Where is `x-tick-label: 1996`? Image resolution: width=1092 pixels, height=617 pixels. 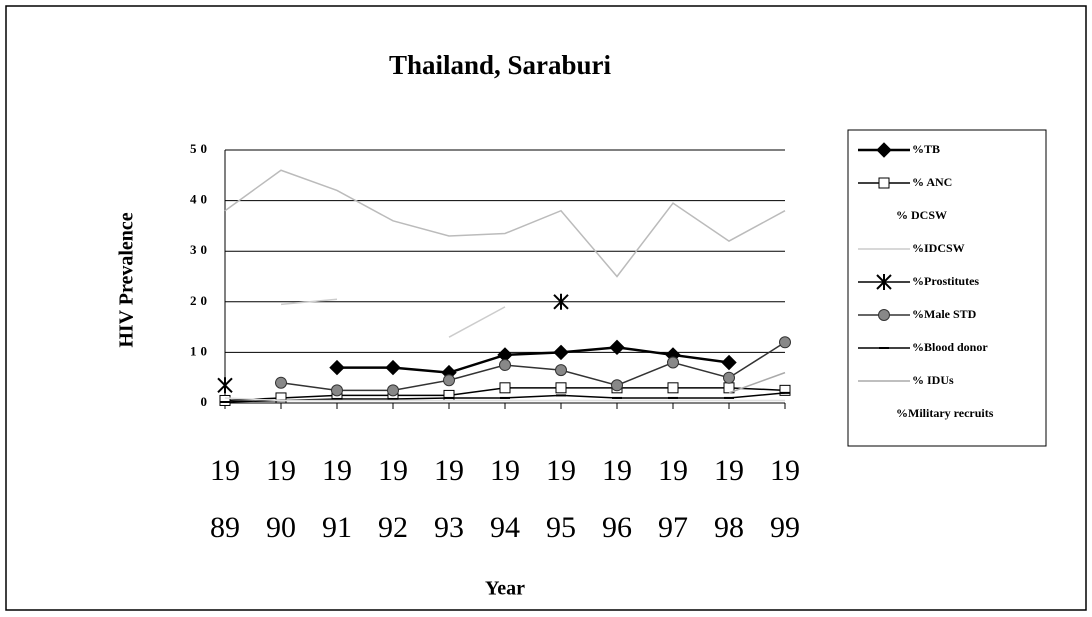 x-tick-label: 1996 is located at coordinates (617, 499).